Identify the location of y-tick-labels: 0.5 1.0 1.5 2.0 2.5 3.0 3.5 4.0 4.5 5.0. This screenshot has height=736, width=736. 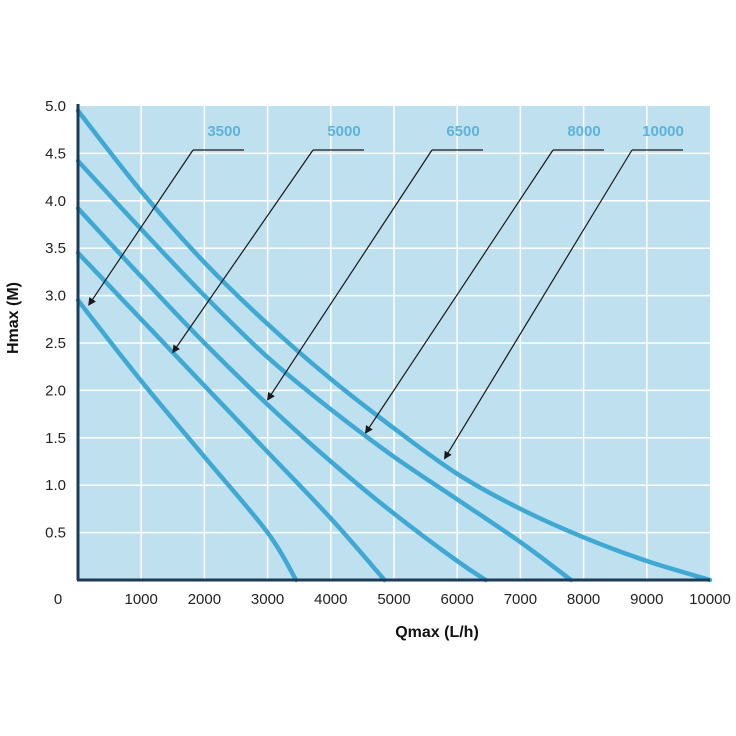
(55, 320).